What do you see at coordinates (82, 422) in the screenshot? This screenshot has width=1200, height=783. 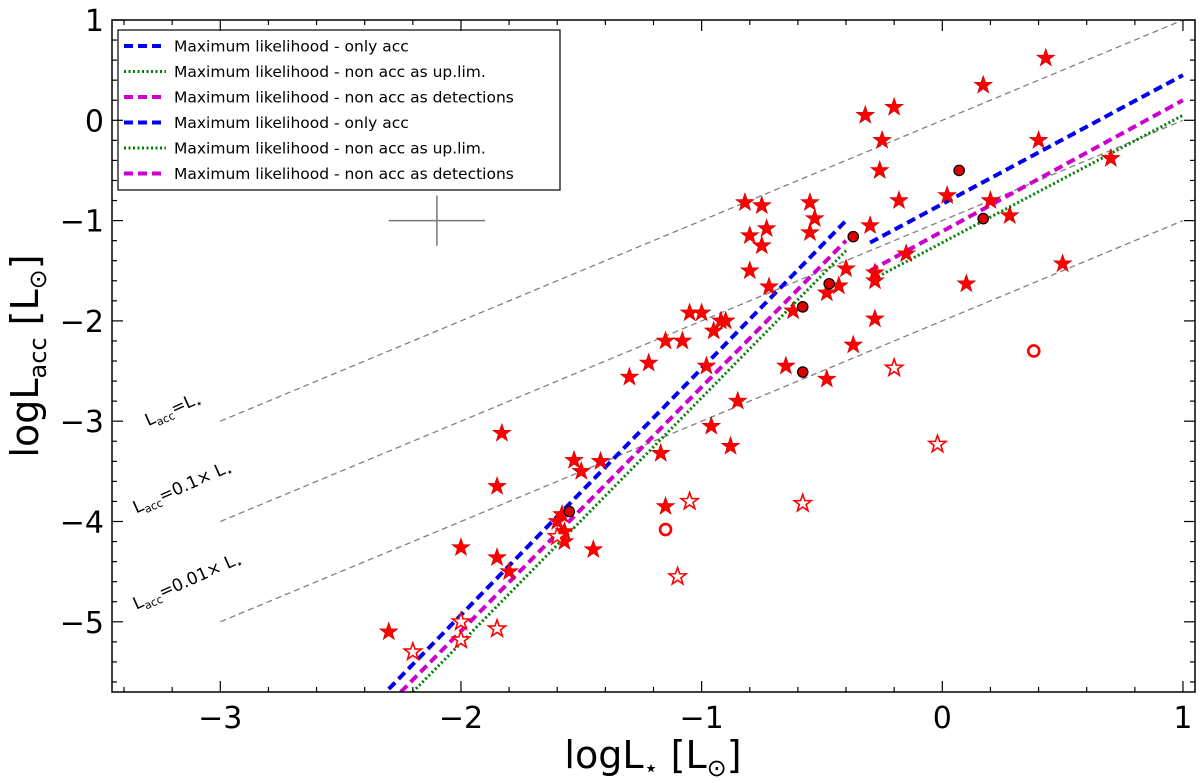 I see `y-tick-label-2: −3` at bounding box center [82, 422].